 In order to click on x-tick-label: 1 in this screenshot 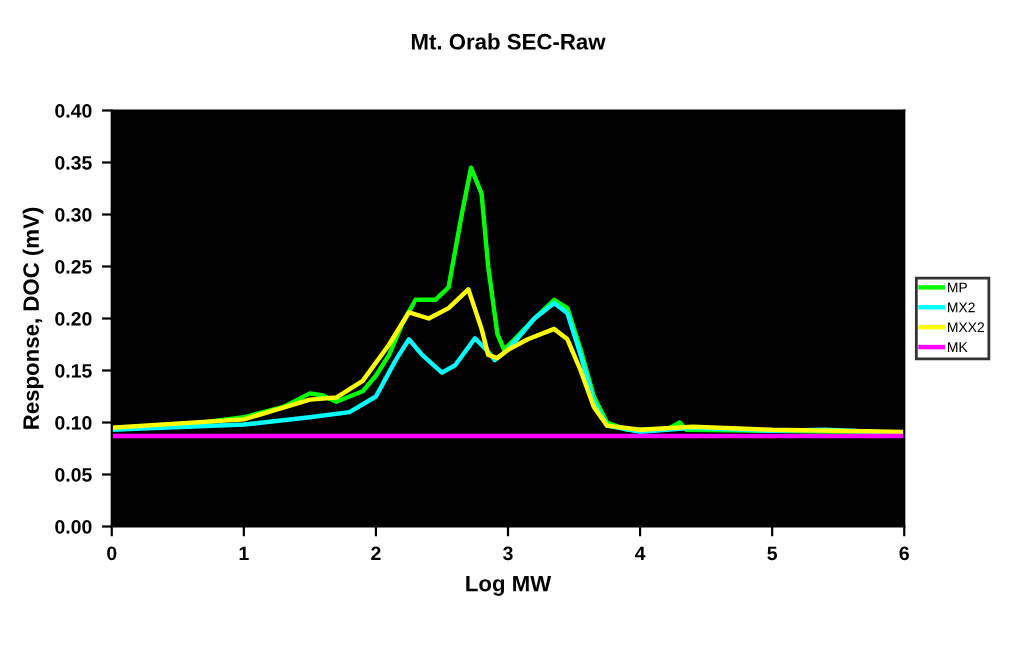, I will do `click(244, 553)`.